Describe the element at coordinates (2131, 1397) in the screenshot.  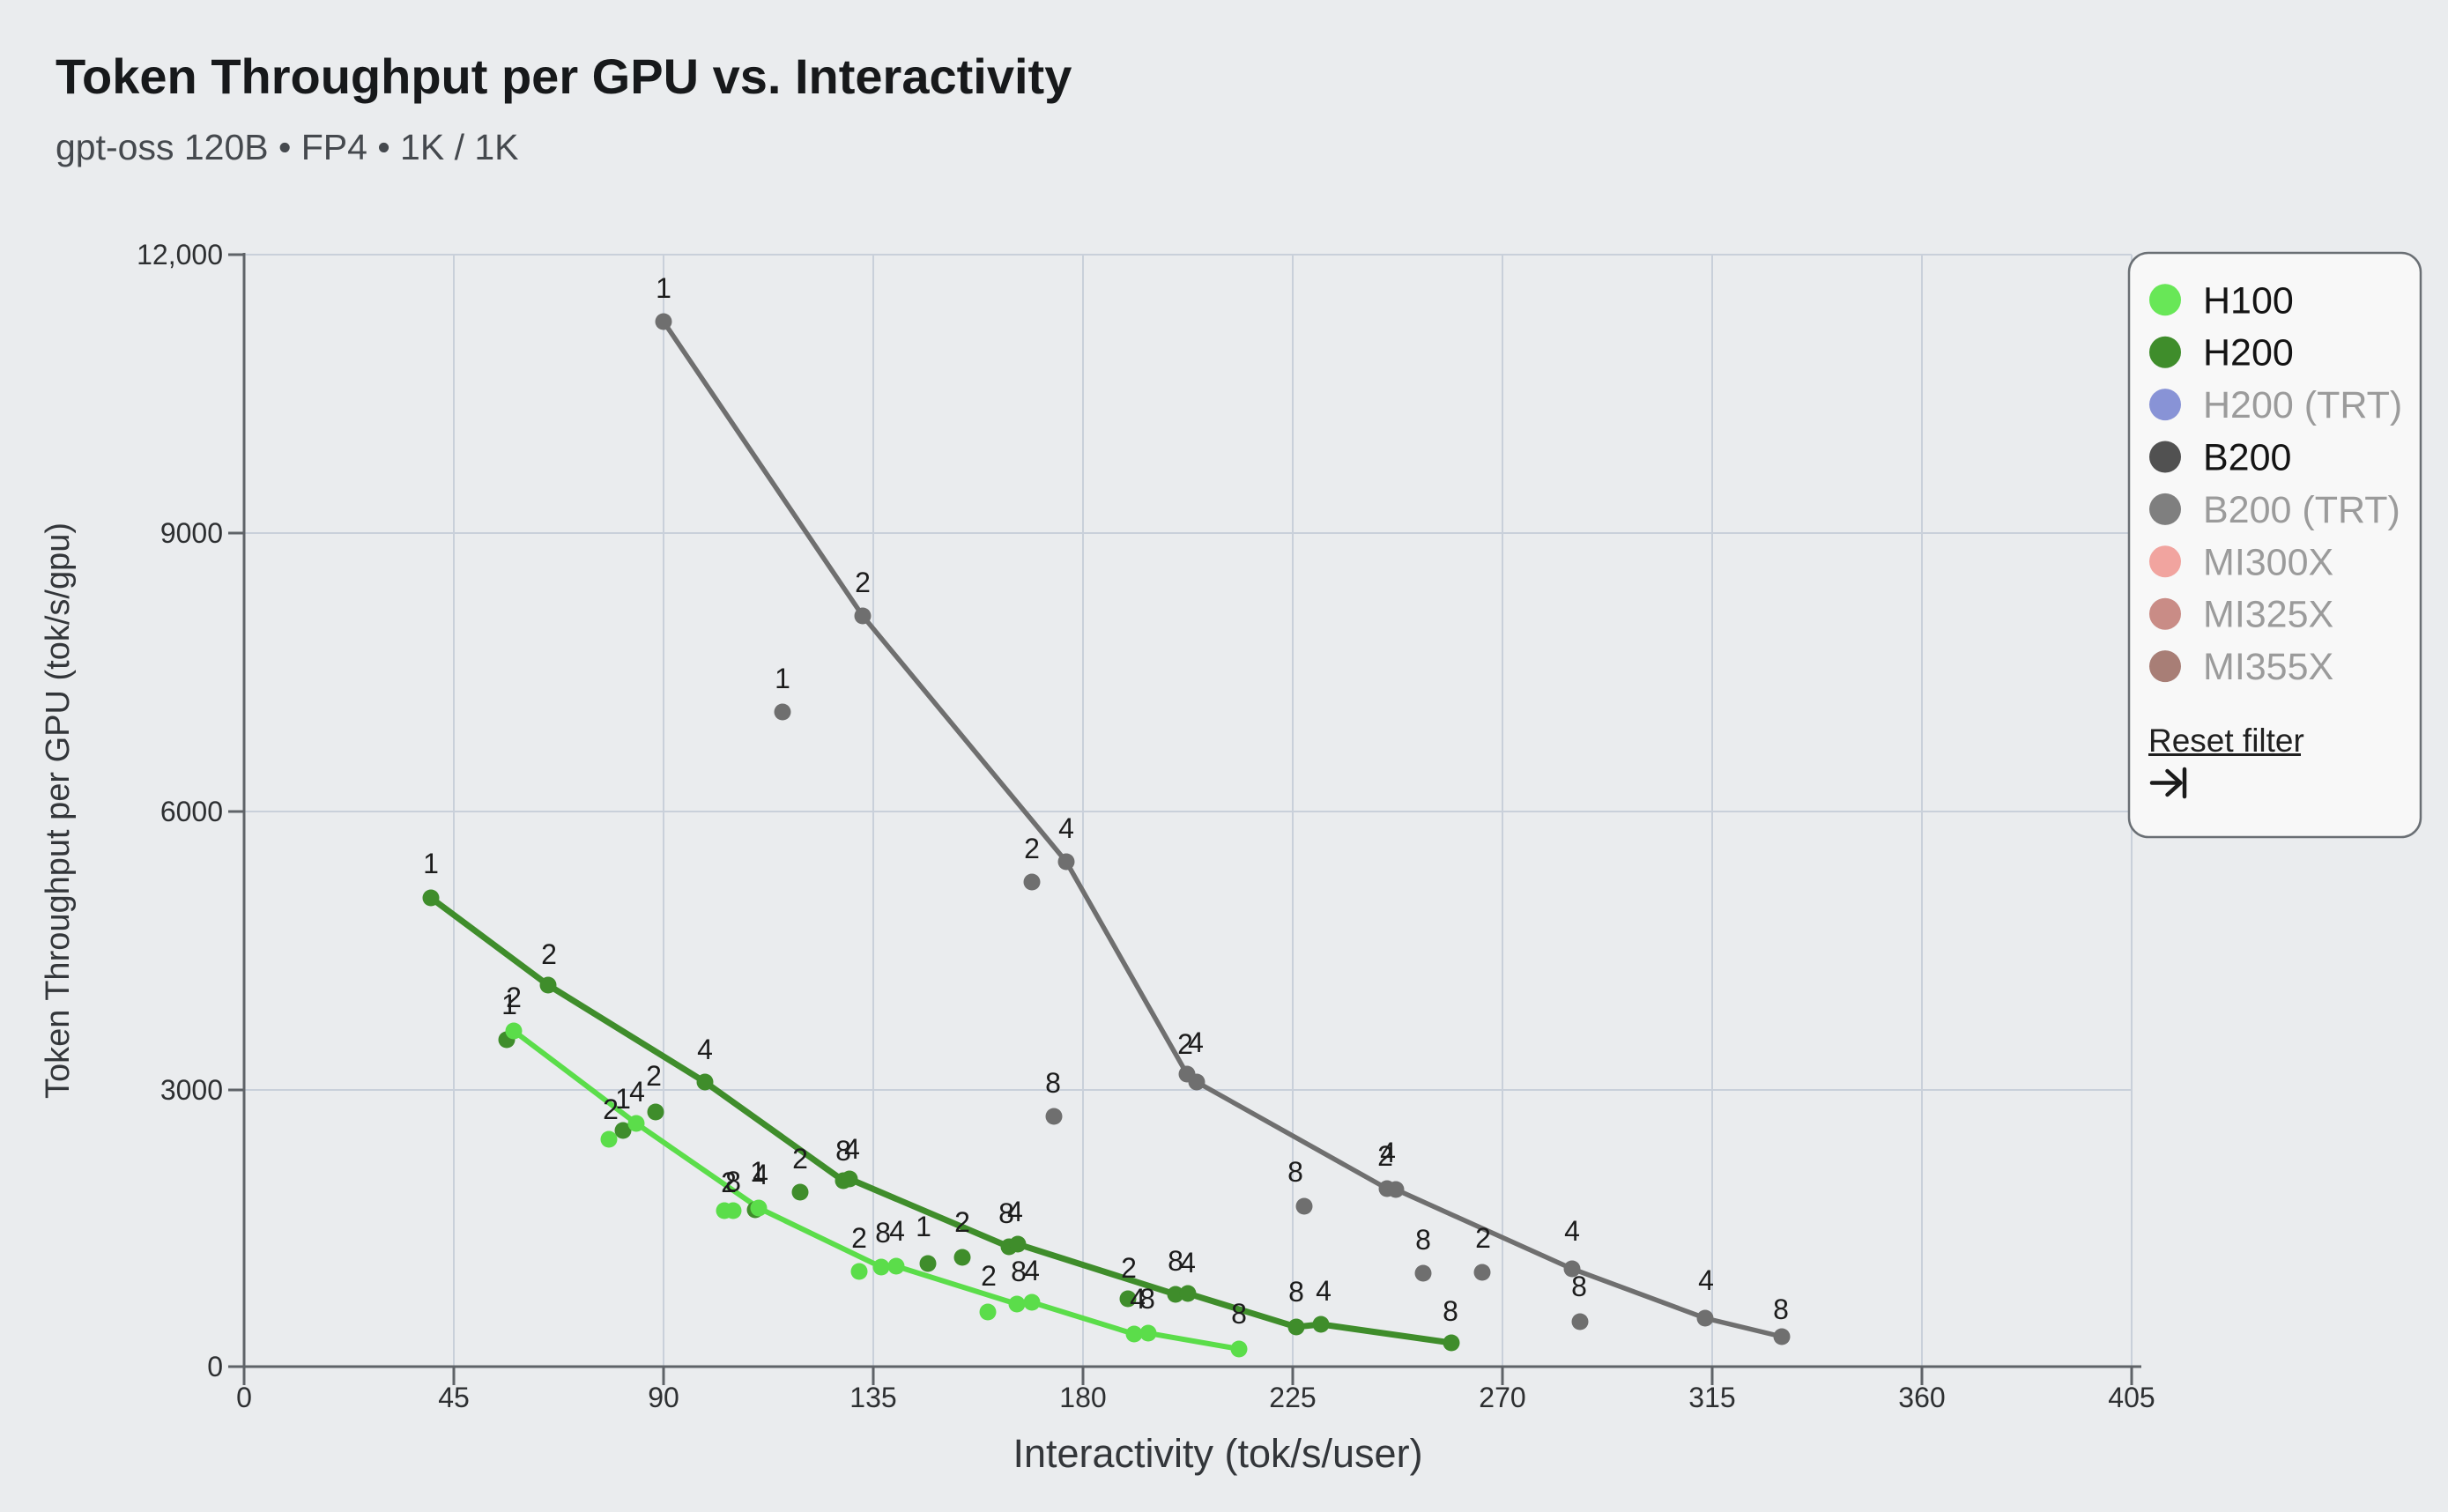
I see `svg-text: 405` at that location.